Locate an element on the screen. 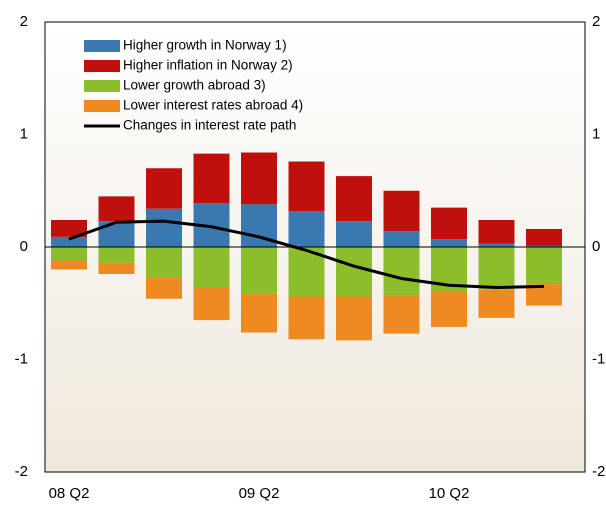  legend-label: Higher growth in Norway 1) is located at coordinates (205, 45).